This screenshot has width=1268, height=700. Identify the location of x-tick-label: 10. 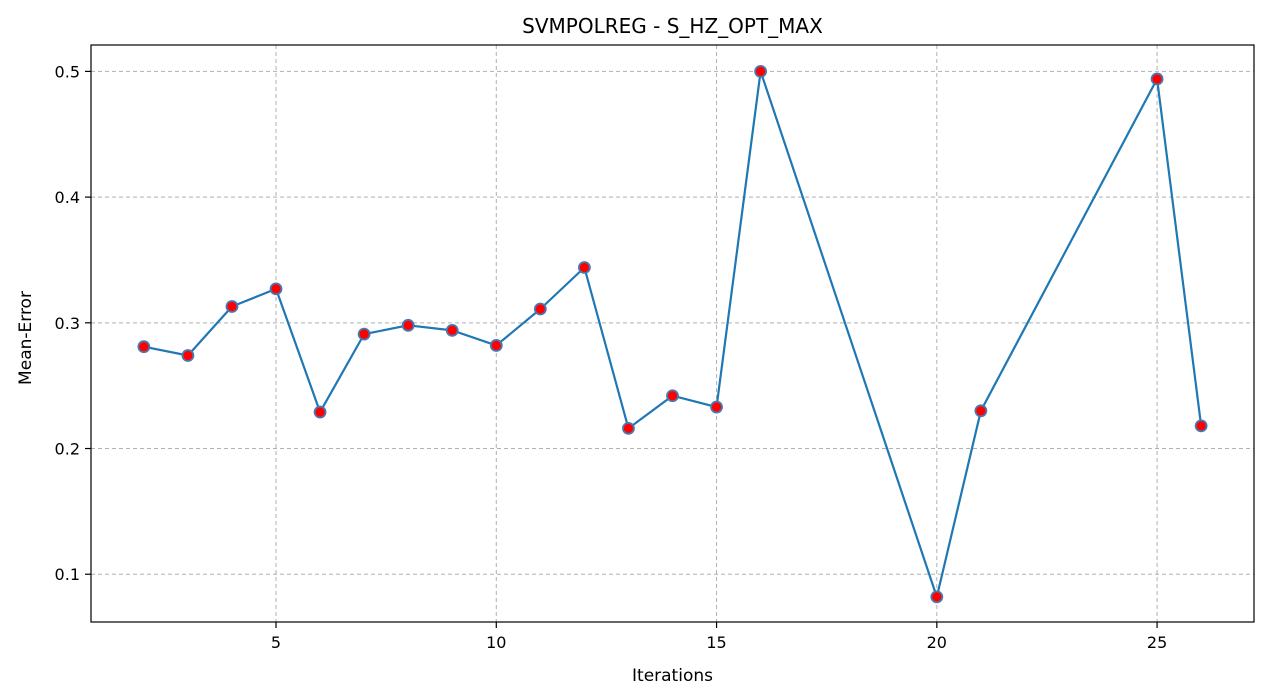
(496, 642).